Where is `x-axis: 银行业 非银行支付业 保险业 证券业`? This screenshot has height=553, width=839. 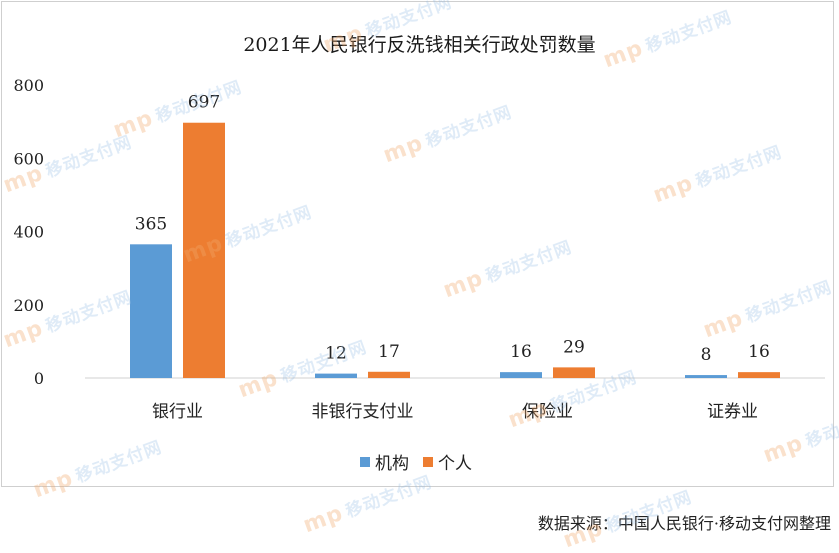 x-axis: 银行业 非银行支付业 保险业 证券业 is located at coordinates (455, 412).